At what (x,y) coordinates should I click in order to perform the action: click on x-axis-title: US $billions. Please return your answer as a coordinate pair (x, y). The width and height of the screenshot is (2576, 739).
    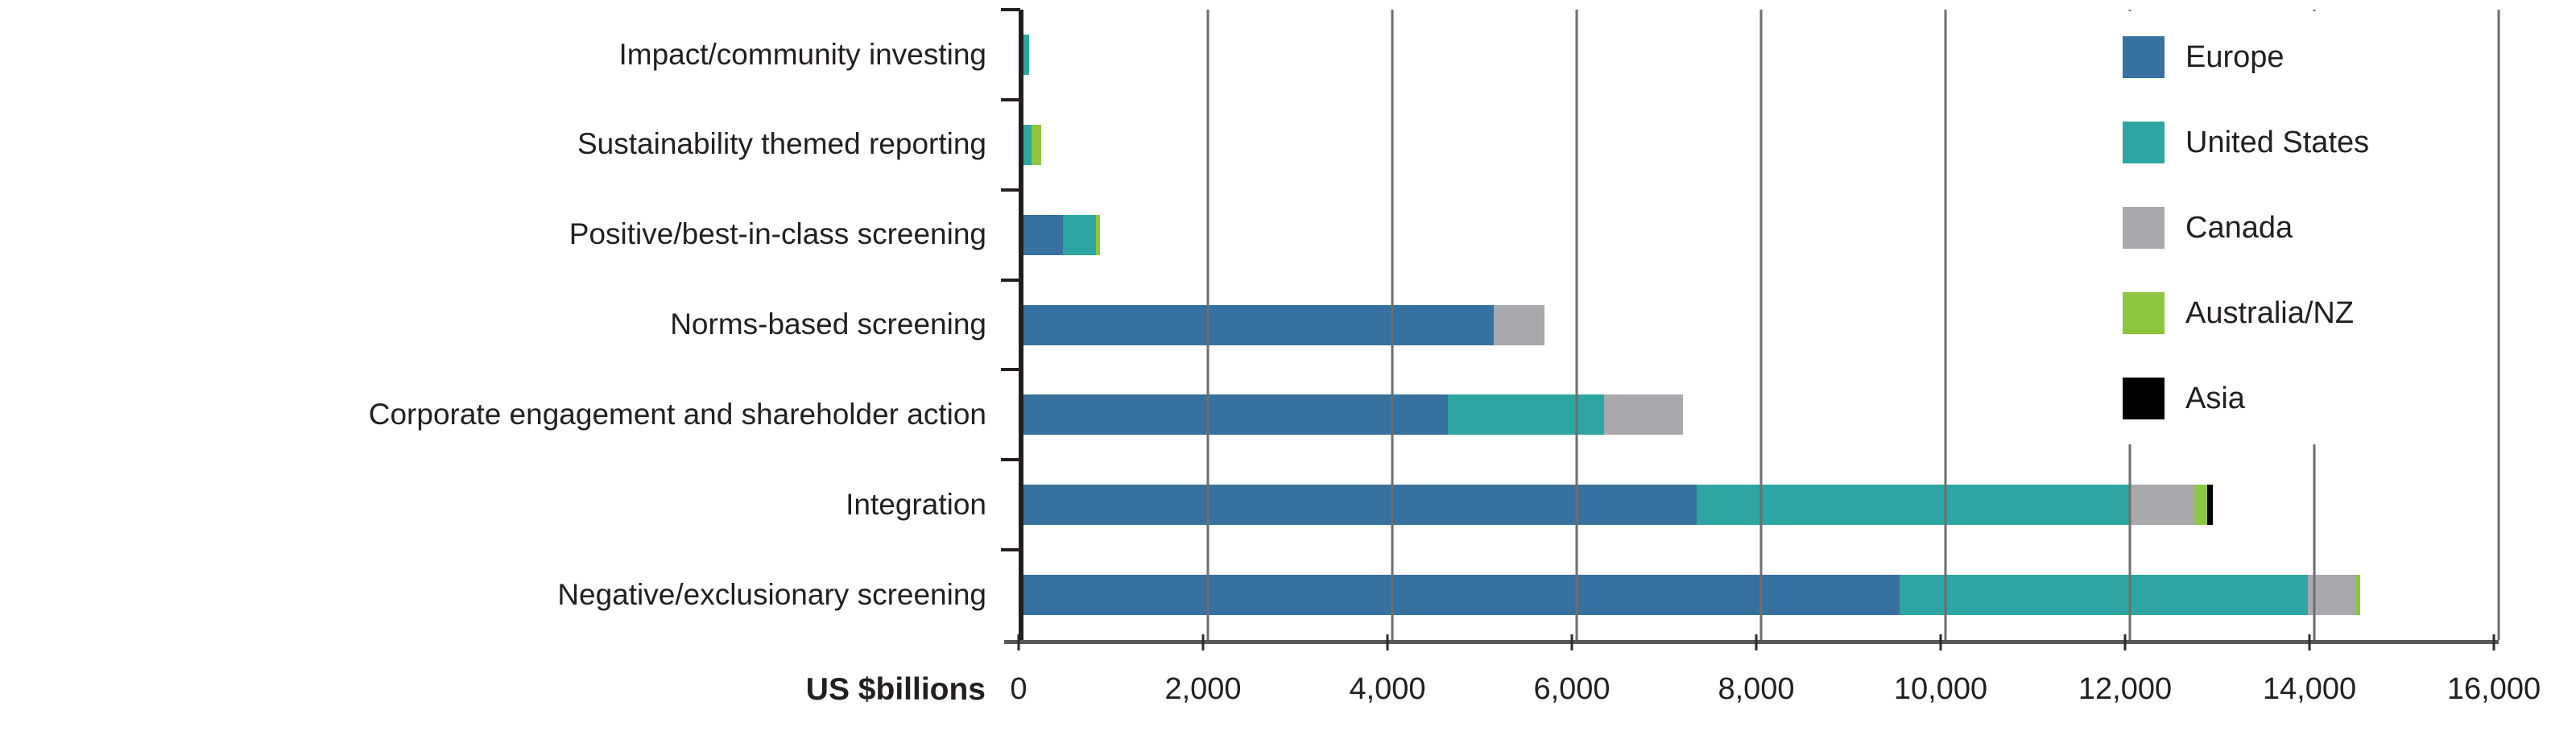
    Looking at the image, I should click on (895, 689).